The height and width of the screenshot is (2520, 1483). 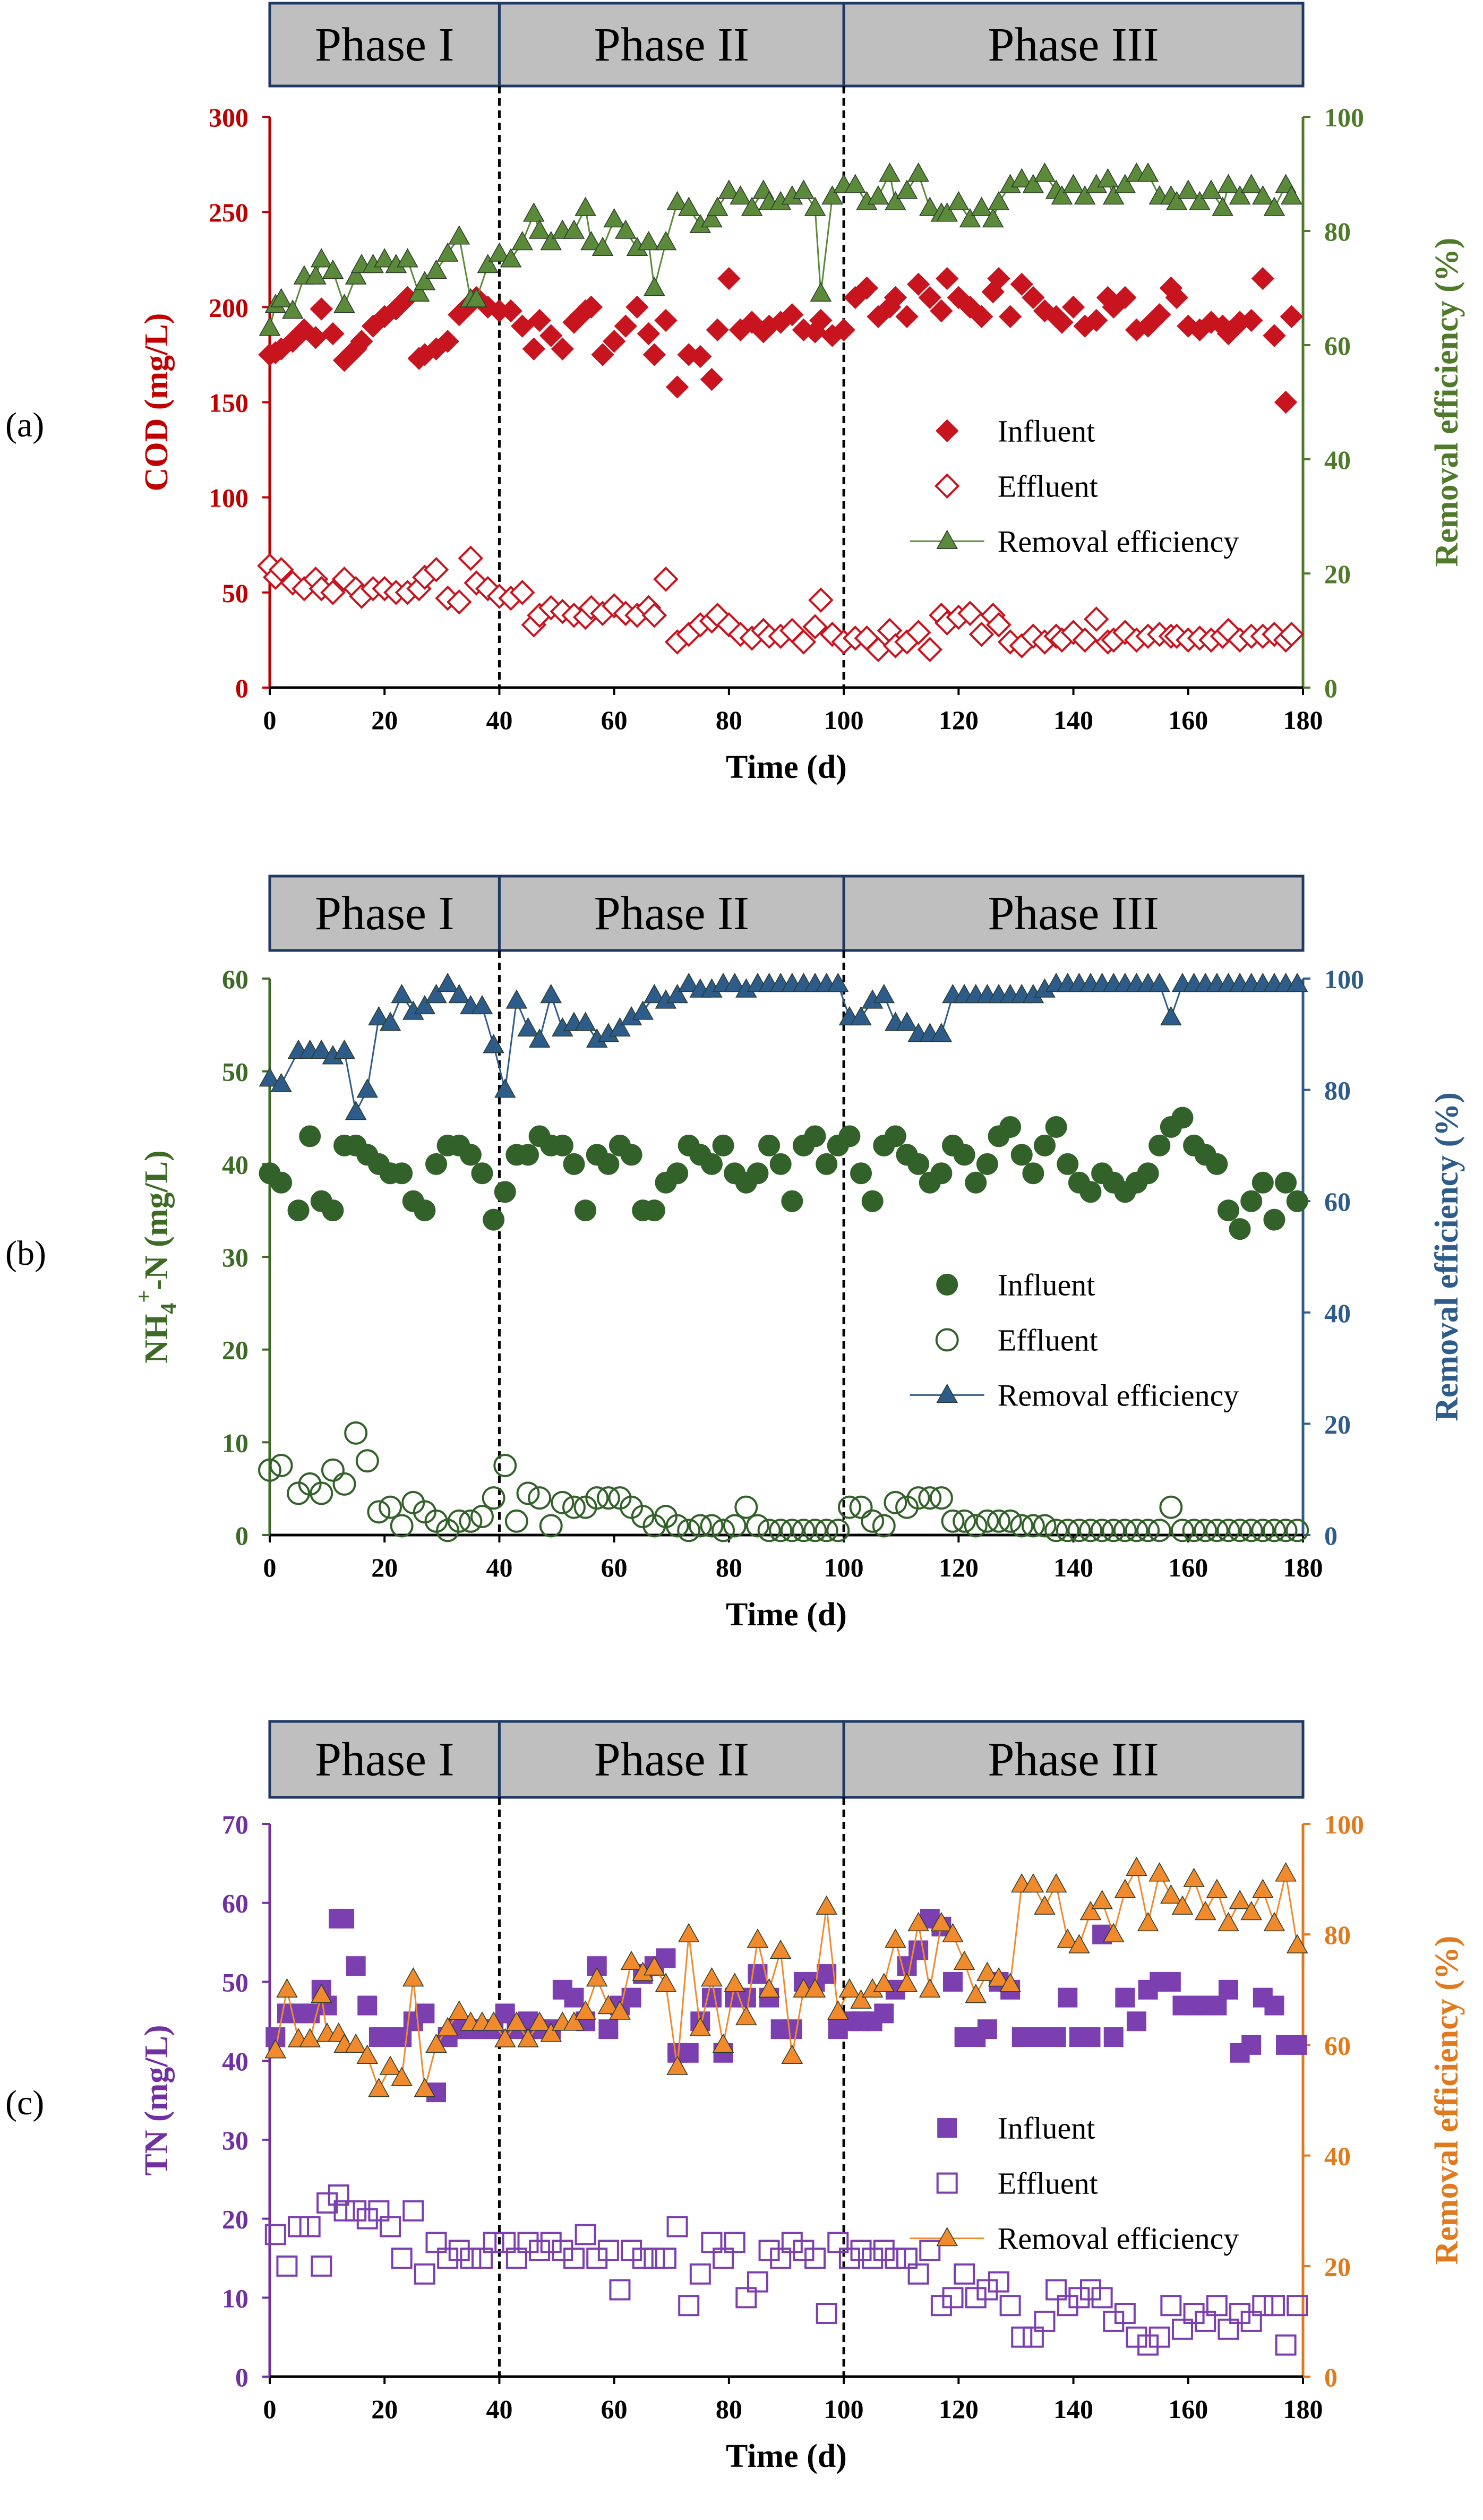 What do you see at coordinates (1337, 2156) in the screenshot?
I see `y-right-tick-label: 40` at bounding box center [1337, 2156].